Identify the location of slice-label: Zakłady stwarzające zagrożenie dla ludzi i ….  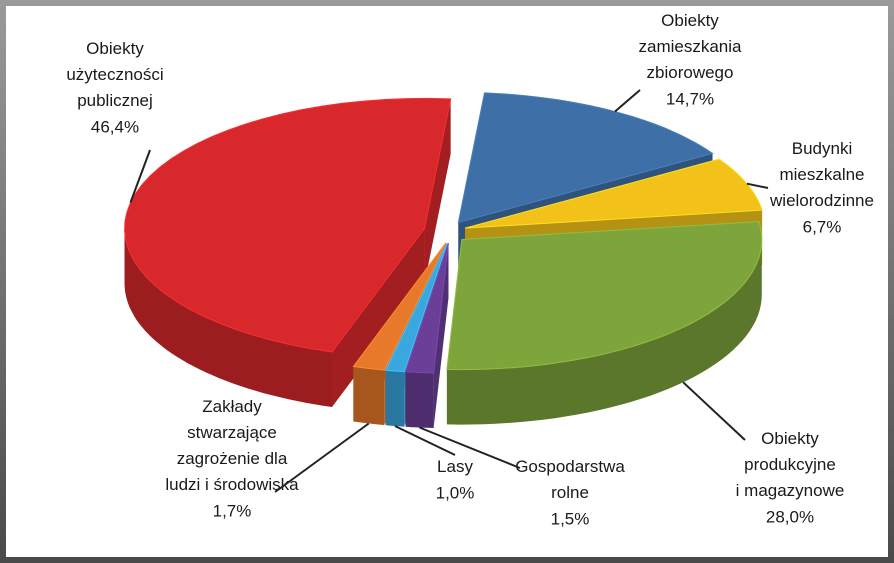
(232, 445).